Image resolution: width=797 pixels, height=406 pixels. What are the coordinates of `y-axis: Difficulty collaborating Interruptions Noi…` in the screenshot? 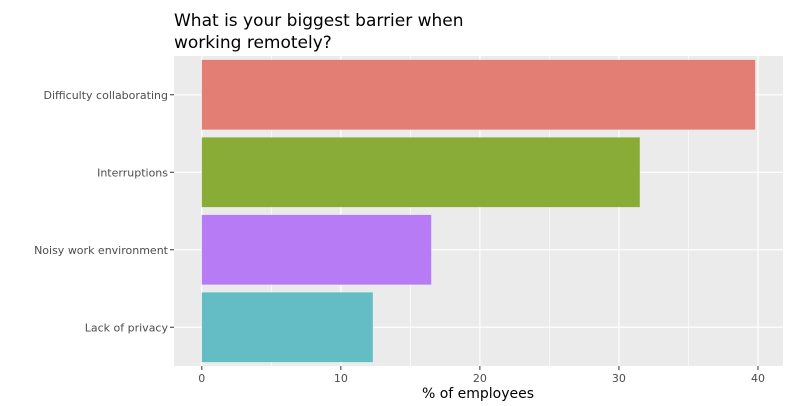 It's located at (104, 211).